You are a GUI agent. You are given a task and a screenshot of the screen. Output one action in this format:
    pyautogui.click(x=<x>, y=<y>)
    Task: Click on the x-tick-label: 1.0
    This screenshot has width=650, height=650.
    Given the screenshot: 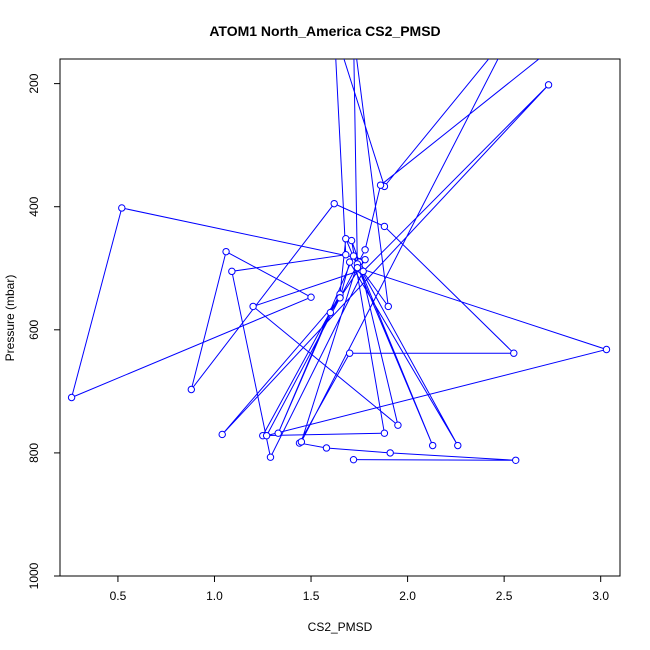 What is the action you would take?
    pyautogui.click(x=214, y=596)
    